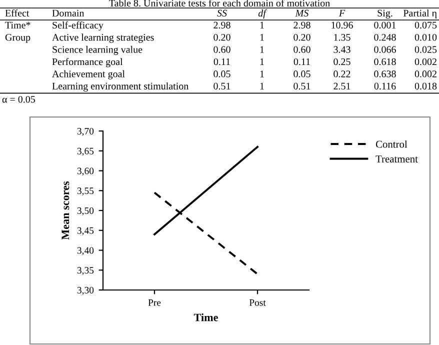  Describe the element at coordinates (385, 62) in the screenshot. I see `text: 0.618` at that location.